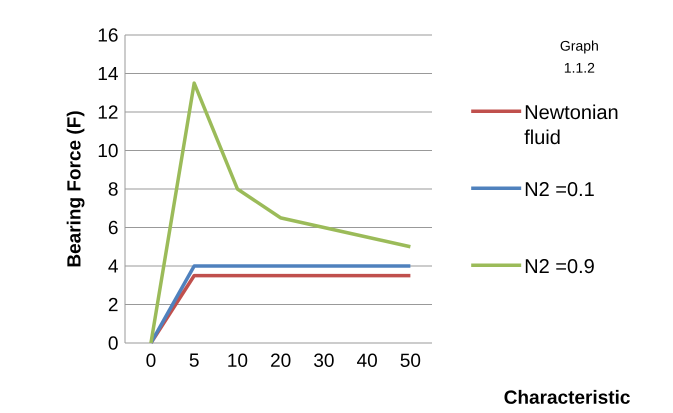  Describe the element at coordinates (194, 360) in the screenshot. I see `x-tick-label: 5` at that location.